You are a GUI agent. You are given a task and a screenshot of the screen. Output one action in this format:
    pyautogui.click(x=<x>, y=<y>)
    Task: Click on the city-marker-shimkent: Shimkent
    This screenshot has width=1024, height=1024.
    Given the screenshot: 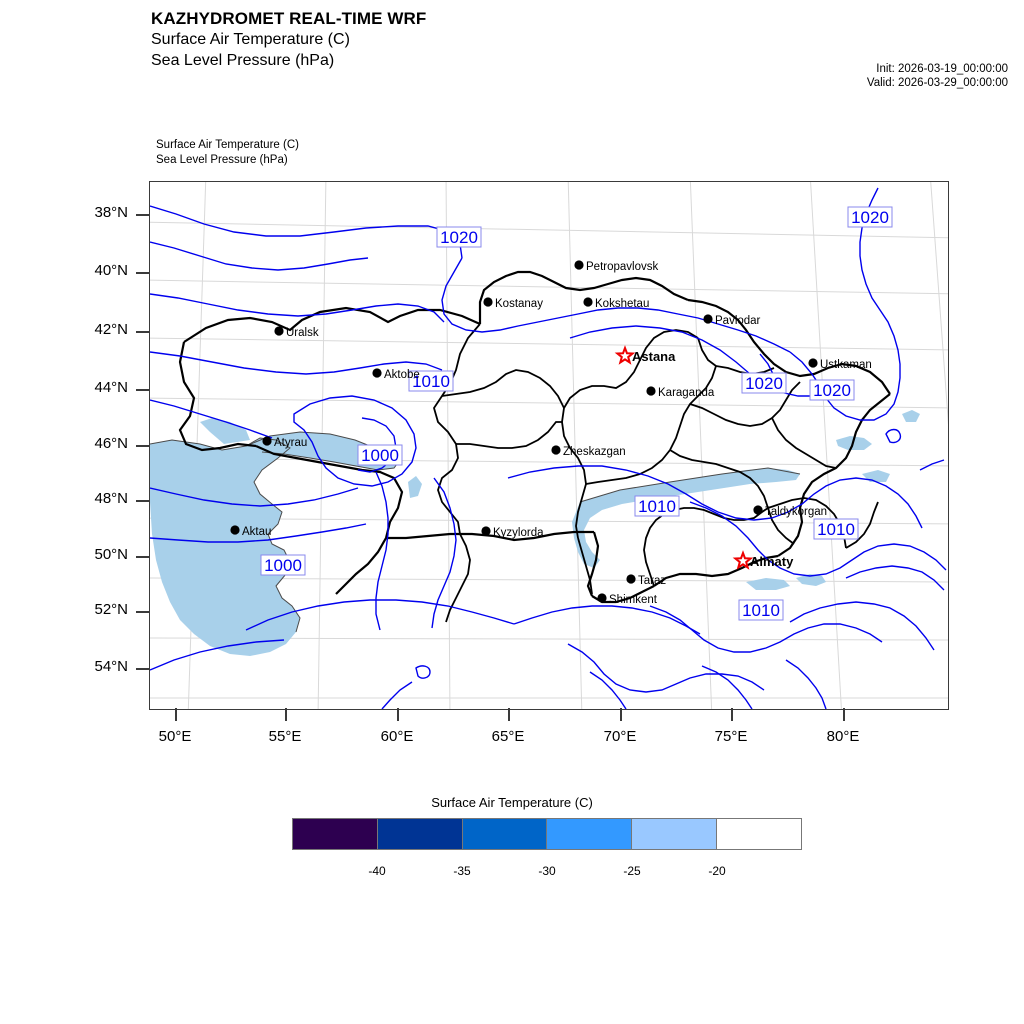 What is the action you would take?
    pyautogui.click(x=627, y=599)
    